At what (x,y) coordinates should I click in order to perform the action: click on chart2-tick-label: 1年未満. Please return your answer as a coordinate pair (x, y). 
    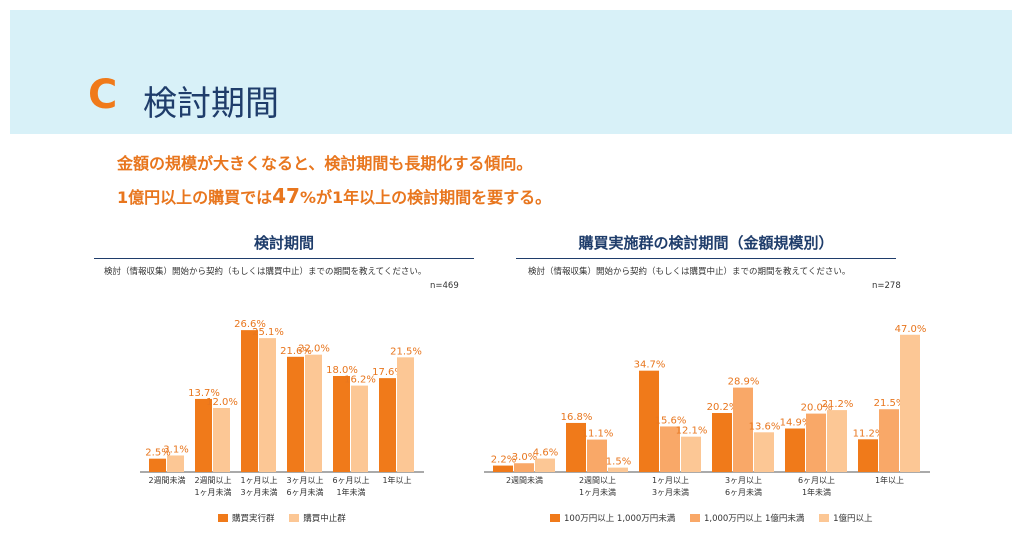
    Looking at the image, I should click on (816, 492).